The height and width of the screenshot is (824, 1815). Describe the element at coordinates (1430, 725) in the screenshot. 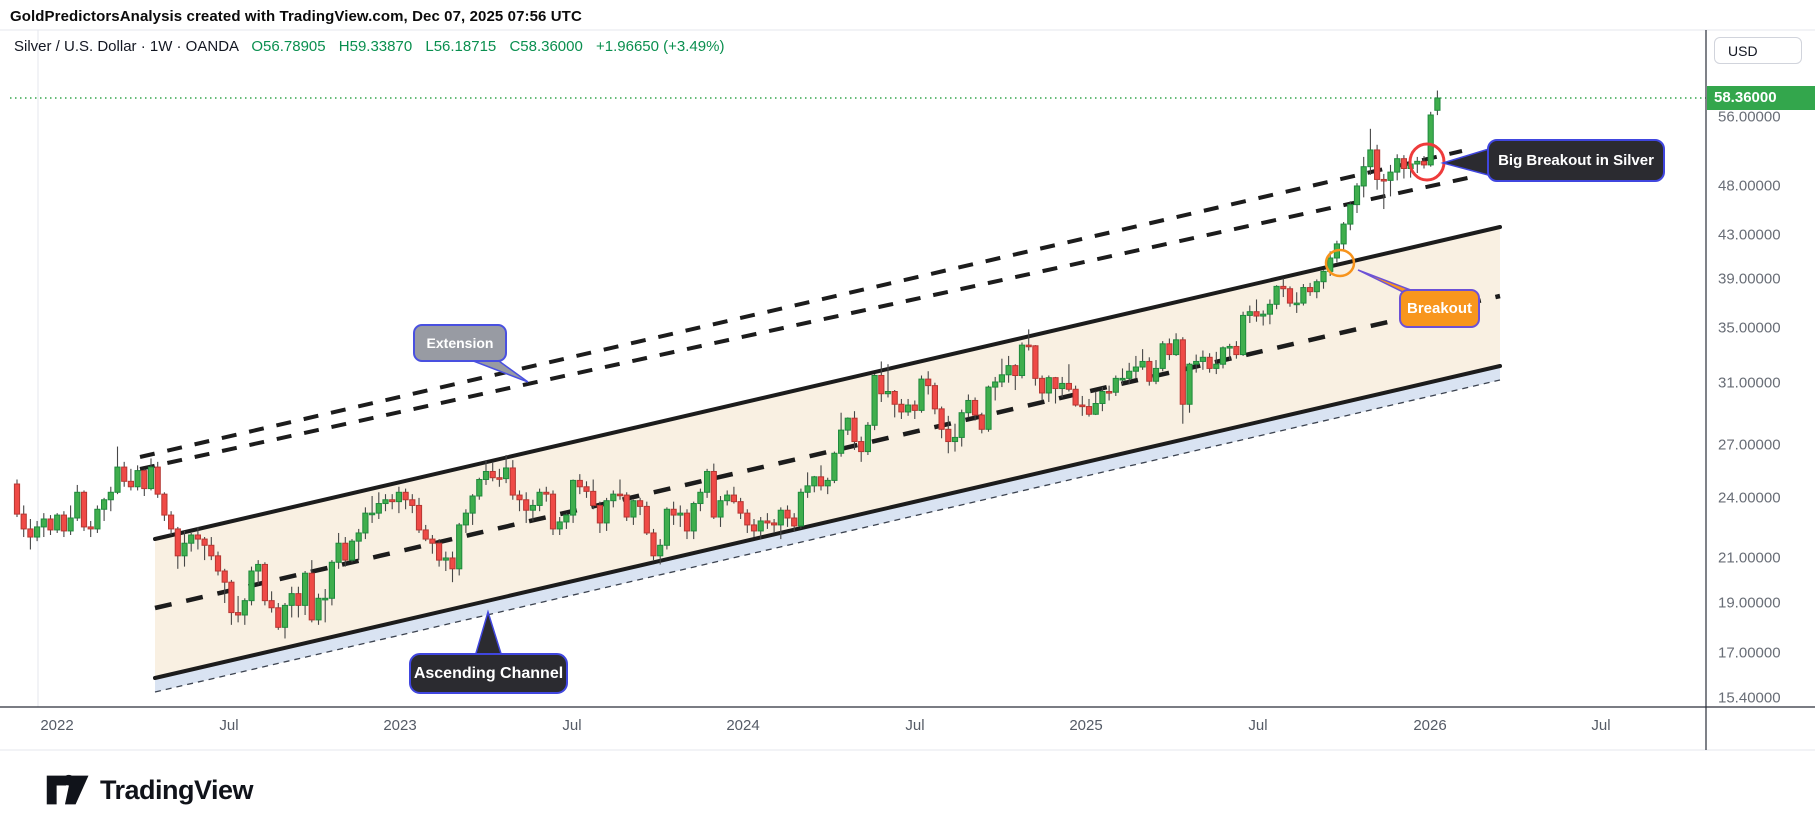

I see `time-tick-label: 2026` at that location.